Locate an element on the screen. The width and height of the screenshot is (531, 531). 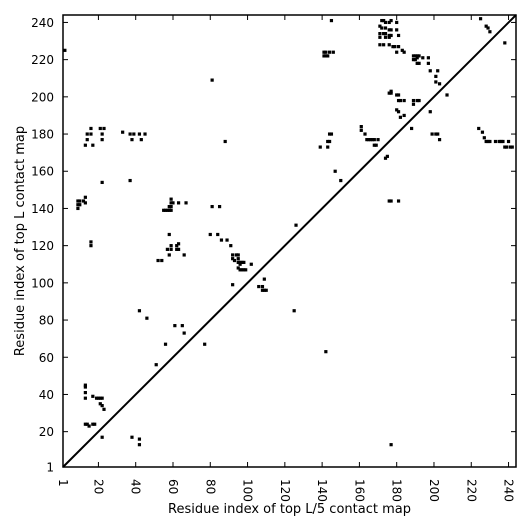
x-tick-label: 40 is located at coordinates (136, 486).